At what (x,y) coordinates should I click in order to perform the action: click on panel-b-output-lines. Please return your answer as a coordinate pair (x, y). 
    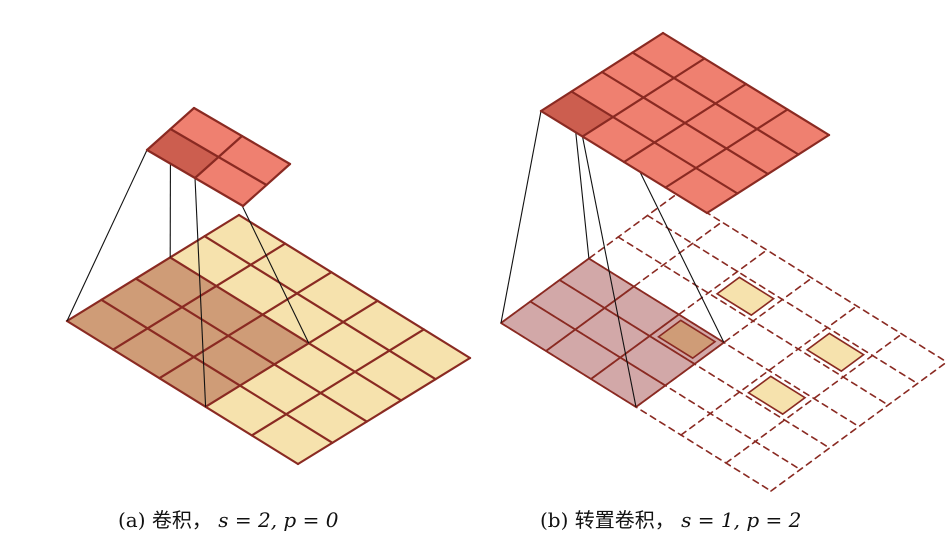
    Looking at the image, I should click on (685, 123).